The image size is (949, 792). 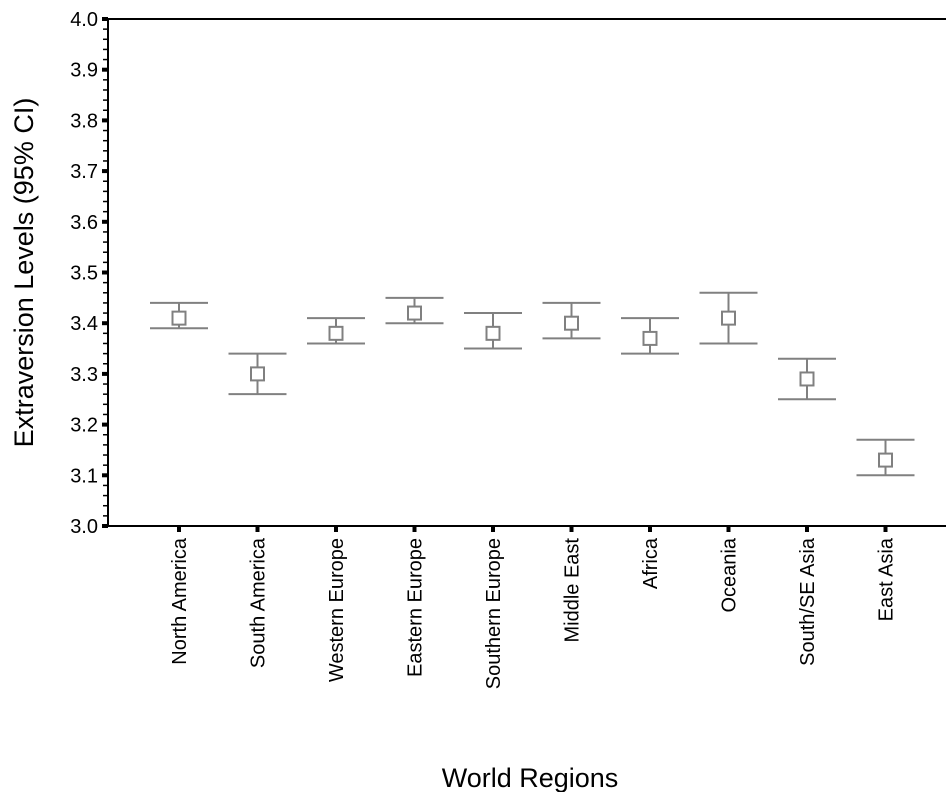 What do you see at coordinates (84, 527) in the screenshot?
I see `y-tick-label: 3.0` at bounding box center [84, 527].